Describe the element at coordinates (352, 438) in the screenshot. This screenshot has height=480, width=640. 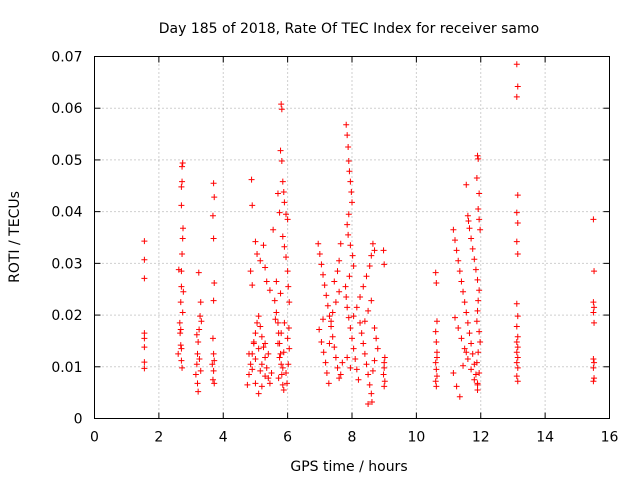
I see `x-tick-label: 8` at that location.